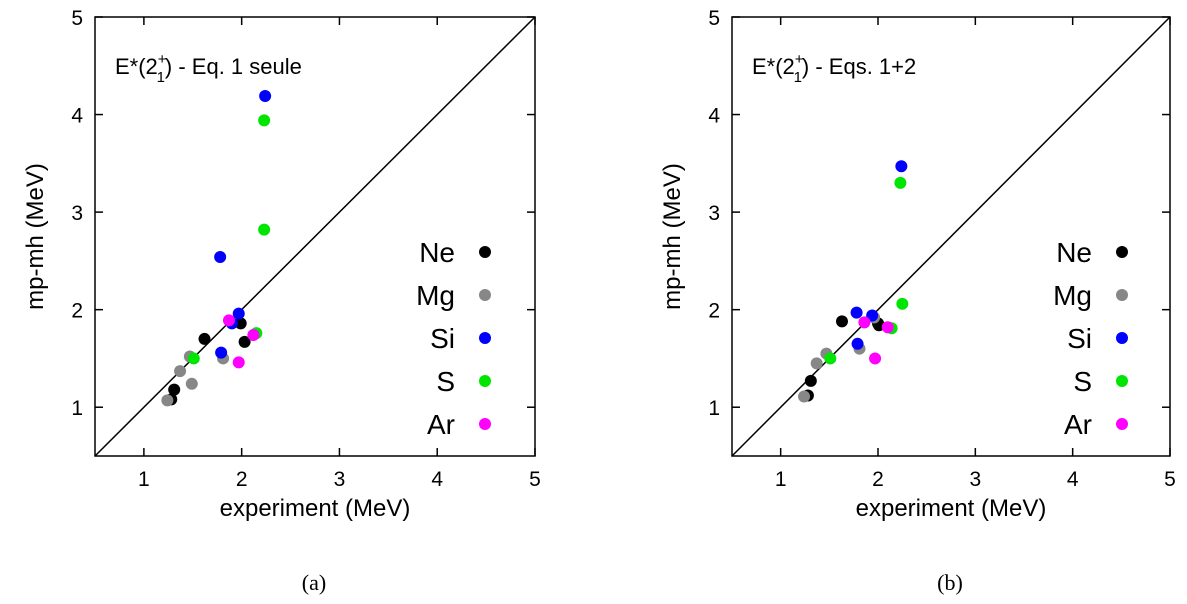 This screenshot has height=604, width=1187. What do you see at coordinates (859, 66) in the screenshot?
I see `annotation-suffix: ) - Eqs. 1+2` at bounding box center [859, 66].